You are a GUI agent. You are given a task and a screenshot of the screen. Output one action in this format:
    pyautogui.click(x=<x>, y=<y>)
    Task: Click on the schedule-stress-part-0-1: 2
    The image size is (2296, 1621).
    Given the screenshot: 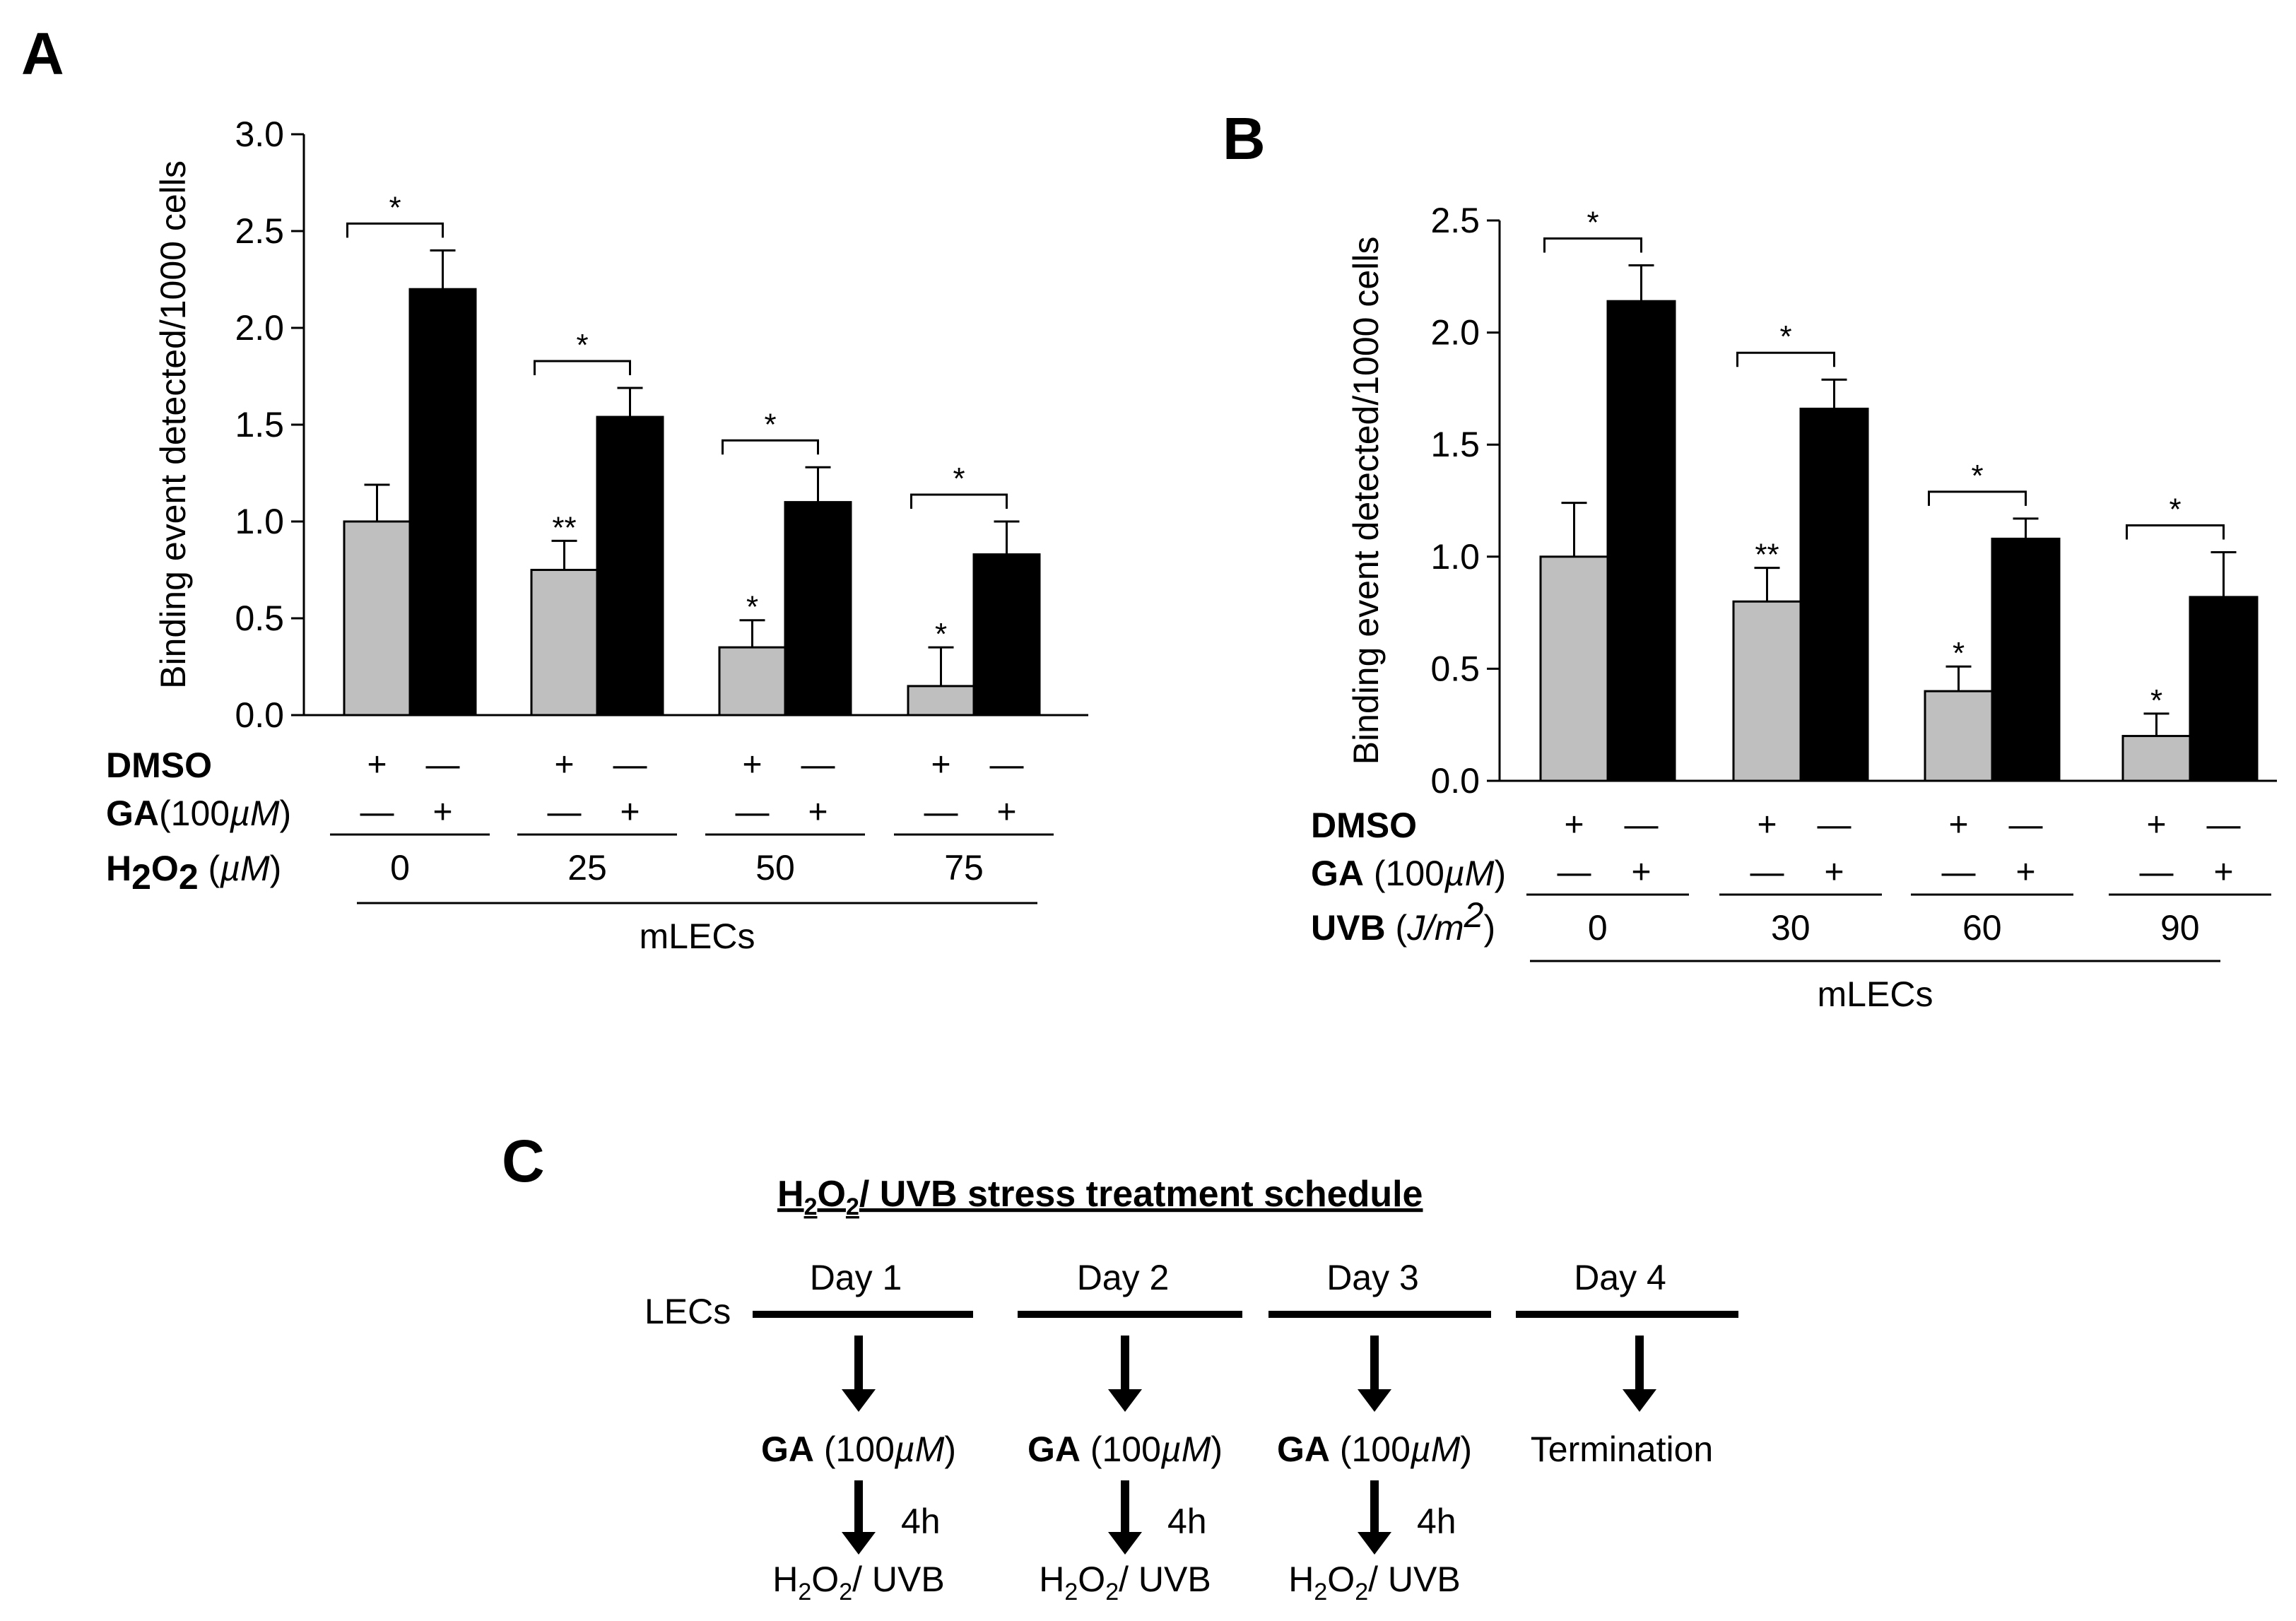 What is the action you would take?
    pyautogui.click(x=804, y=1592)
    